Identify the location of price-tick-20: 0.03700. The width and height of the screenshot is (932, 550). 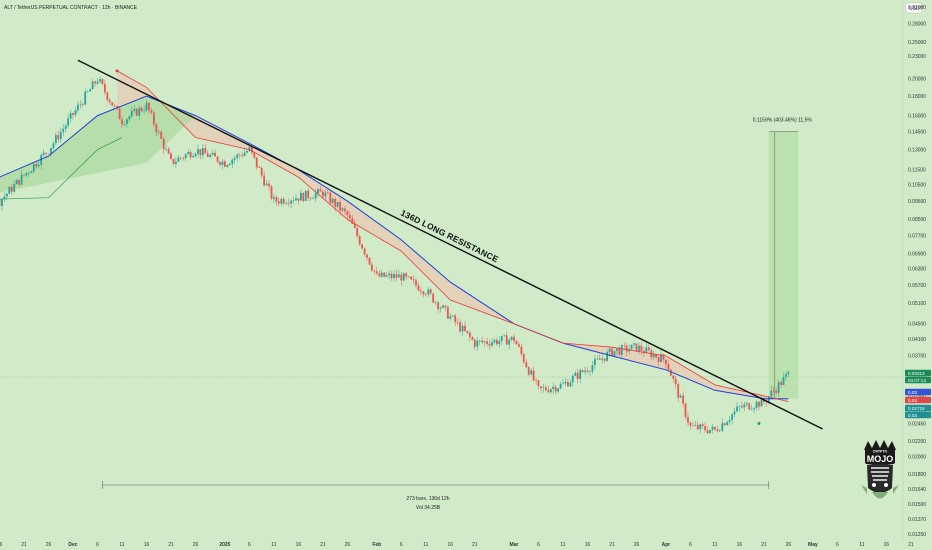
(917, 357).